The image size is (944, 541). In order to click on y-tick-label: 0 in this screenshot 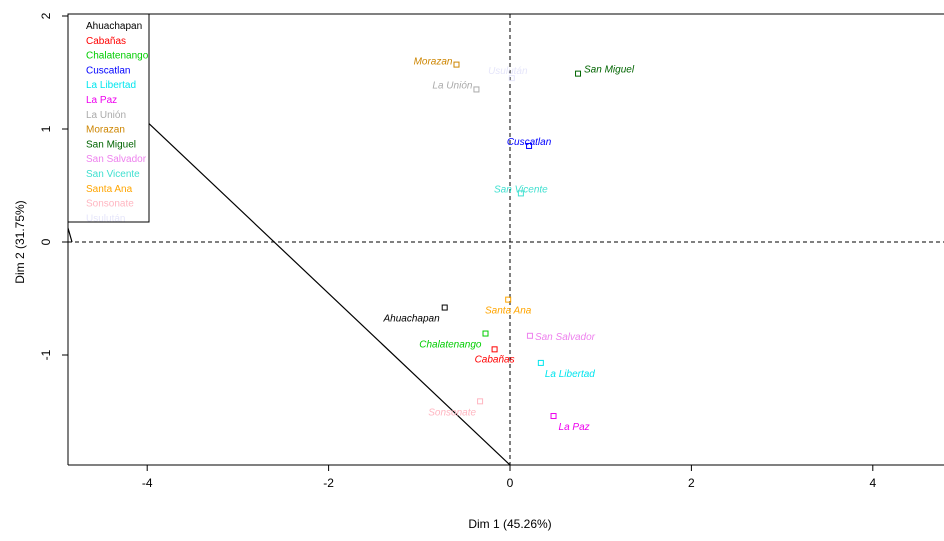, I will do `click(46, 241)`.